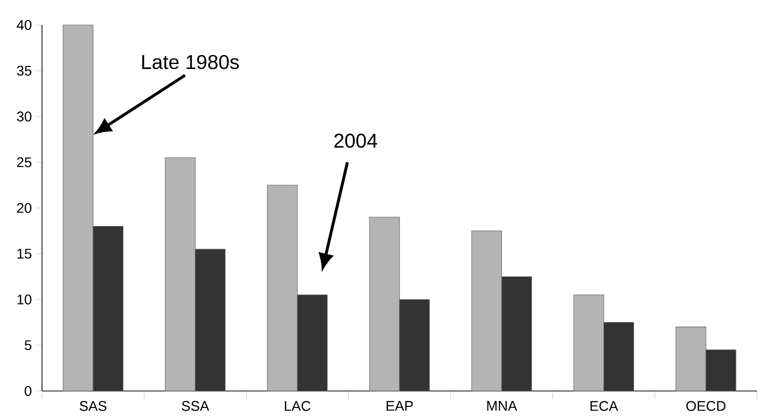 The height and width of the screenshot is (420, 764). What do you see at coordinates (706, 406) in the screenshot?
I see `x-tick-label: OECD` at bounding box center [706, 406].